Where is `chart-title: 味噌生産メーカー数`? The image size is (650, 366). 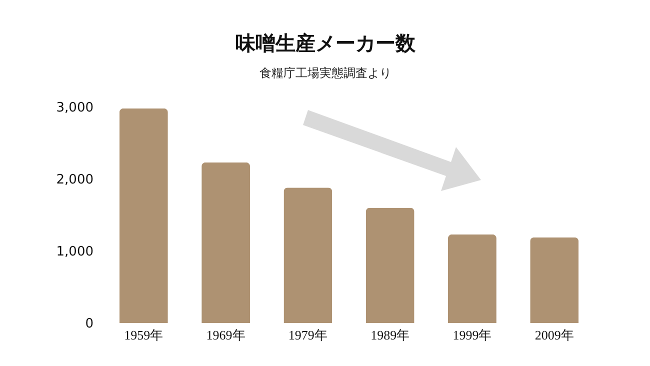 chart-title: 味噌生産メーカー数 is located at coordinates (325, 43).